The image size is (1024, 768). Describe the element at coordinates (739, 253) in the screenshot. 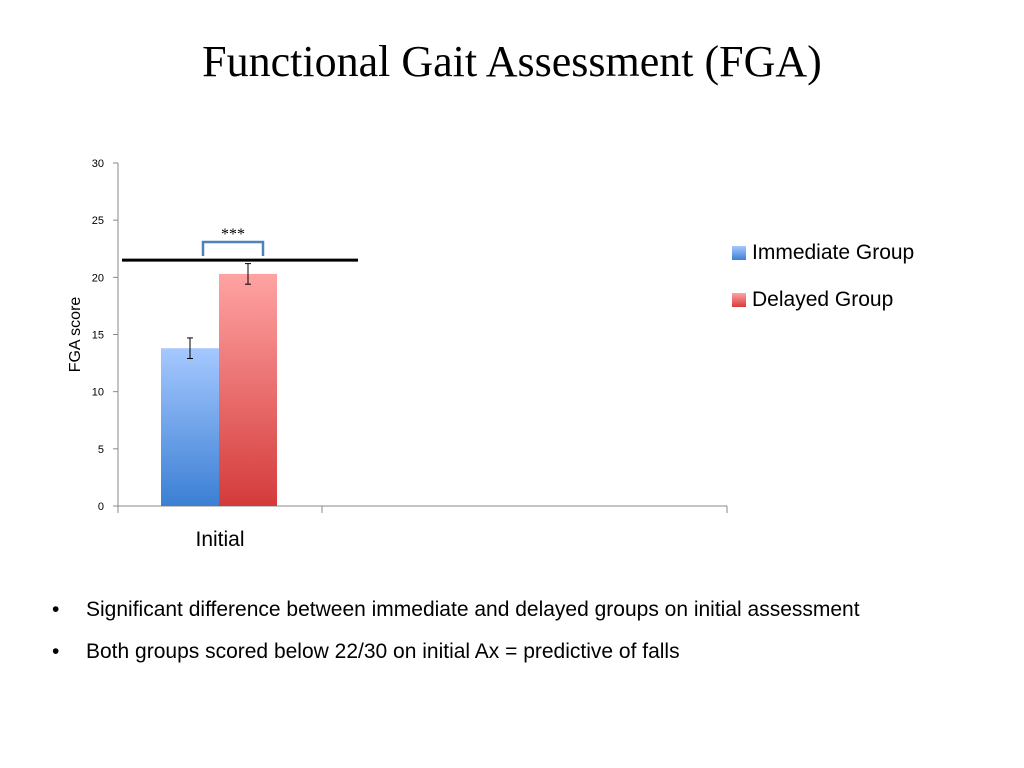

I see `legend-swatch-immediate` at that location.